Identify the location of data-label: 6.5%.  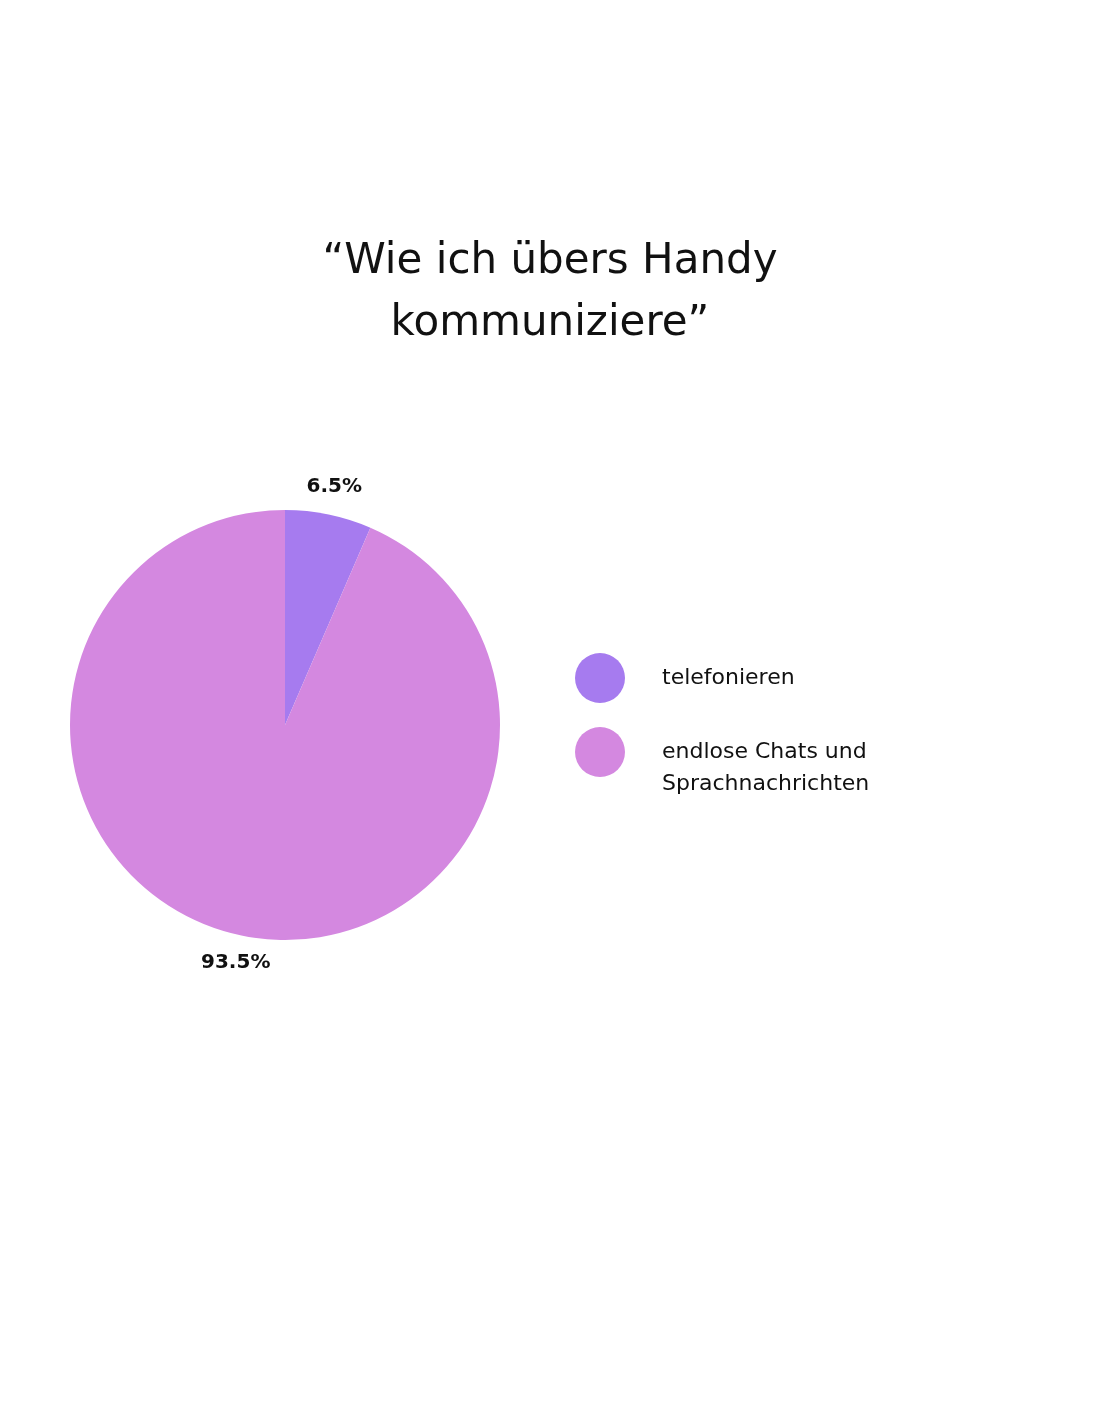
(334, 485).